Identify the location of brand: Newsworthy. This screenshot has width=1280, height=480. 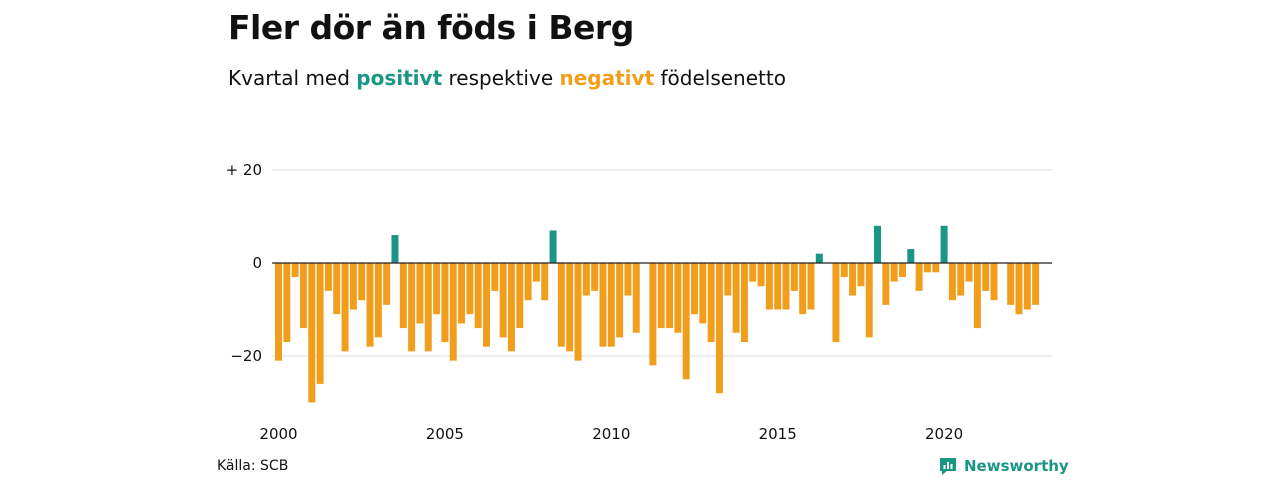
(1003, 466).